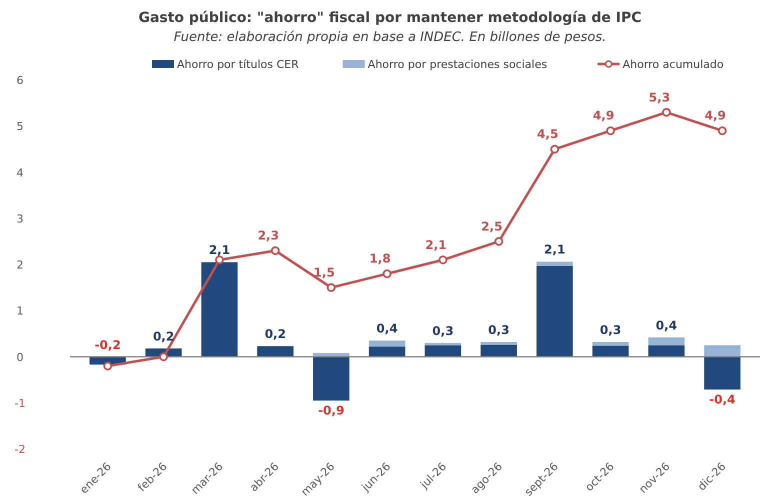 Image resolution: width=780 pixels, height=504 pixels. What do you see at coordinates (673, 64) in the screenshot?
I see `legend-label: Ahorro acumulado` at bounding box center [673, 64].